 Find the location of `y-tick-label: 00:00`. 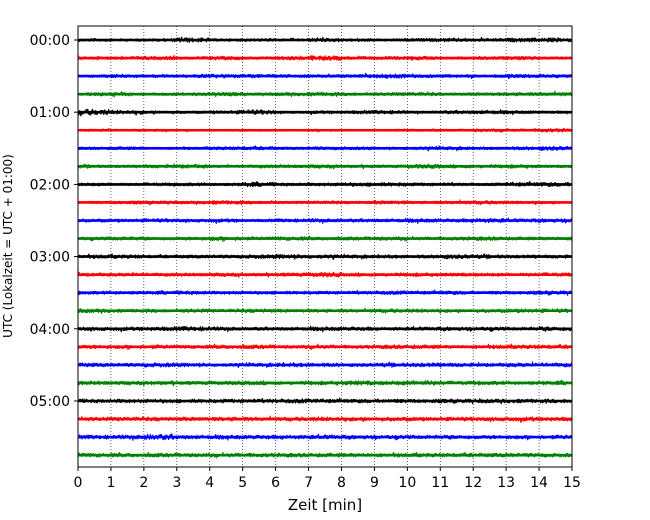

y-tick-label: 00:00 is located at coordinates (50, 41).